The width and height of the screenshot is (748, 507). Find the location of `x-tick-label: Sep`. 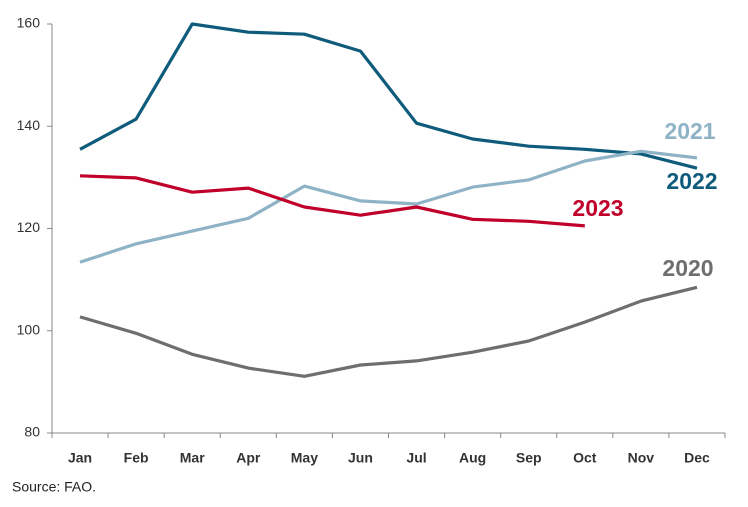

x-tick-label: Sep is located at coordinates (529, 458).